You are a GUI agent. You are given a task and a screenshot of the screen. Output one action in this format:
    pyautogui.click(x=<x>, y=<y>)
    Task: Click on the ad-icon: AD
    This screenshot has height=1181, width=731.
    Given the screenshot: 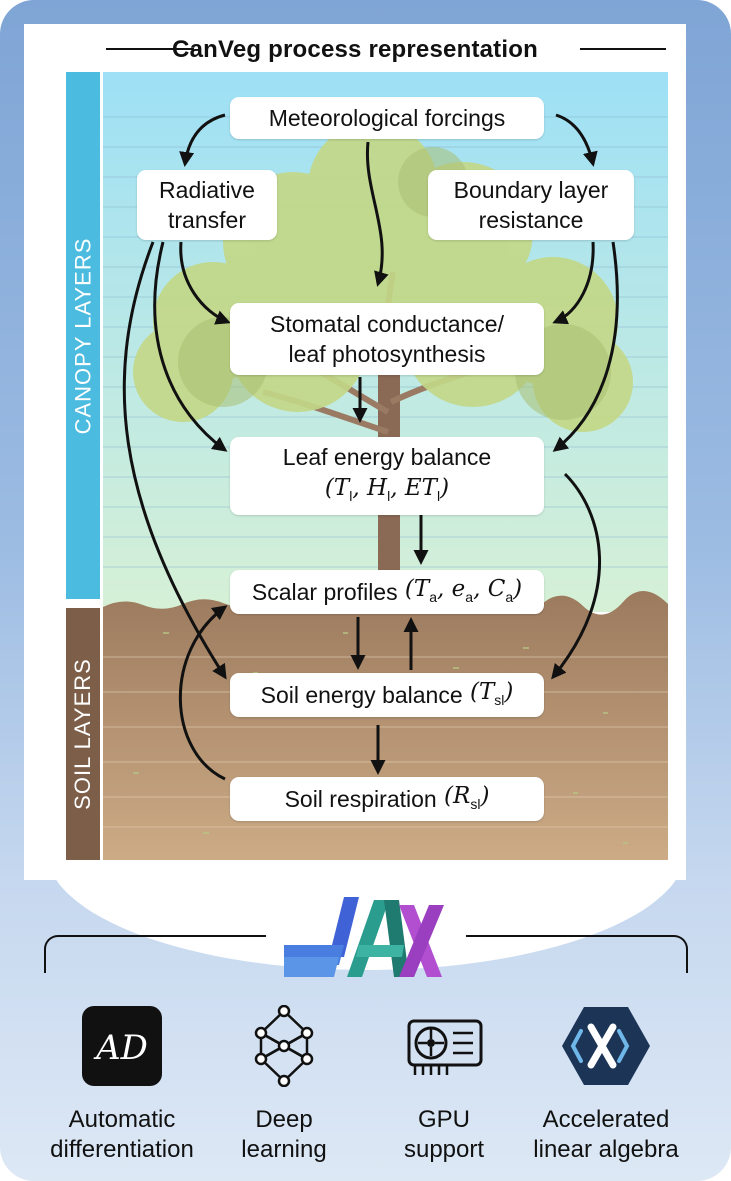 What is the action you would take?
    pyautogui.click(x=122, y=1046)
    